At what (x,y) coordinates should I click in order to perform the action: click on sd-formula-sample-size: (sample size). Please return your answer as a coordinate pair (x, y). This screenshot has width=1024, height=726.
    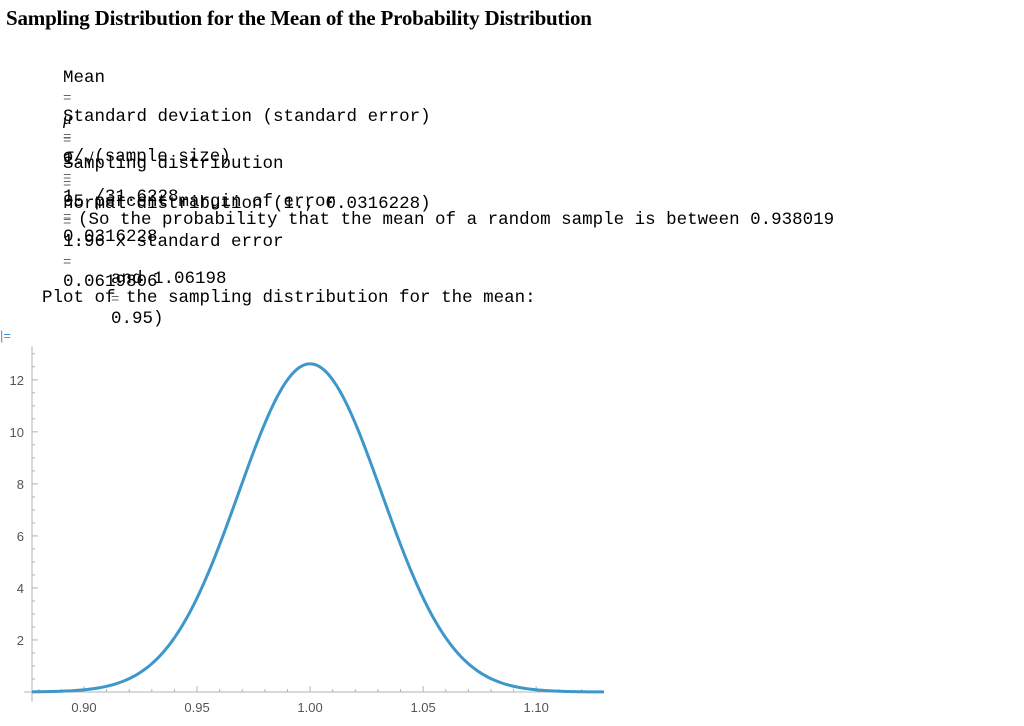
    Looking at the image, I should click on (162, 157).